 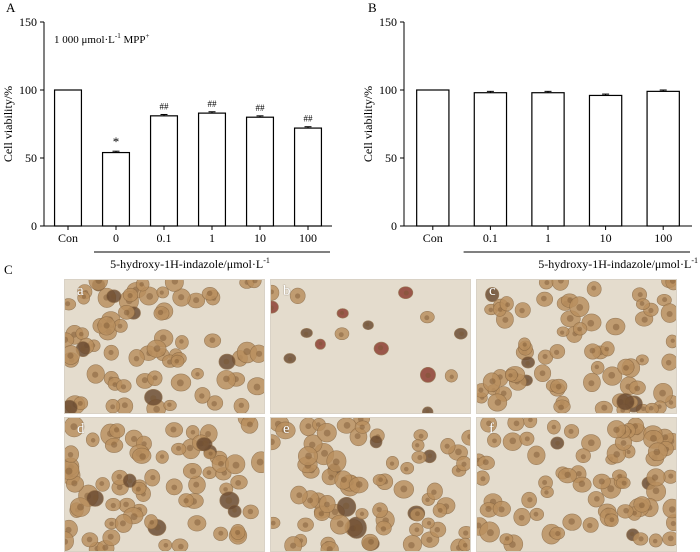 I want to click on x-tick-label: 10, so click(x=606, y=238).